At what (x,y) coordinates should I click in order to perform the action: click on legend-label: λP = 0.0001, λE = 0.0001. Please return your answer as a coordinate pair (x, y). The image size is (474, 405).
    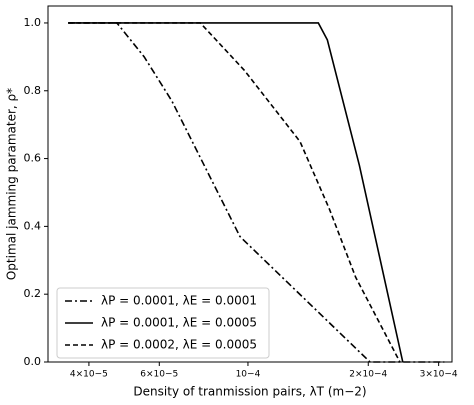
    Looking at the image, I should click on (179, 301).